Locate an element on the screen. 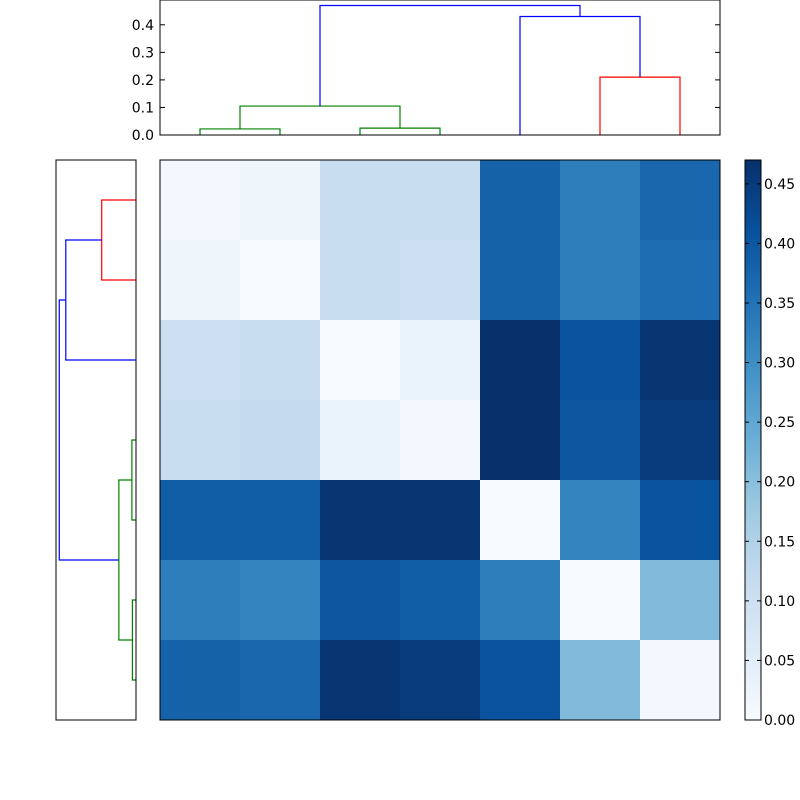 This screenshot has height=800, width=800. colorbar-tick-label: 0.15 is located at coordinates (779, 542).